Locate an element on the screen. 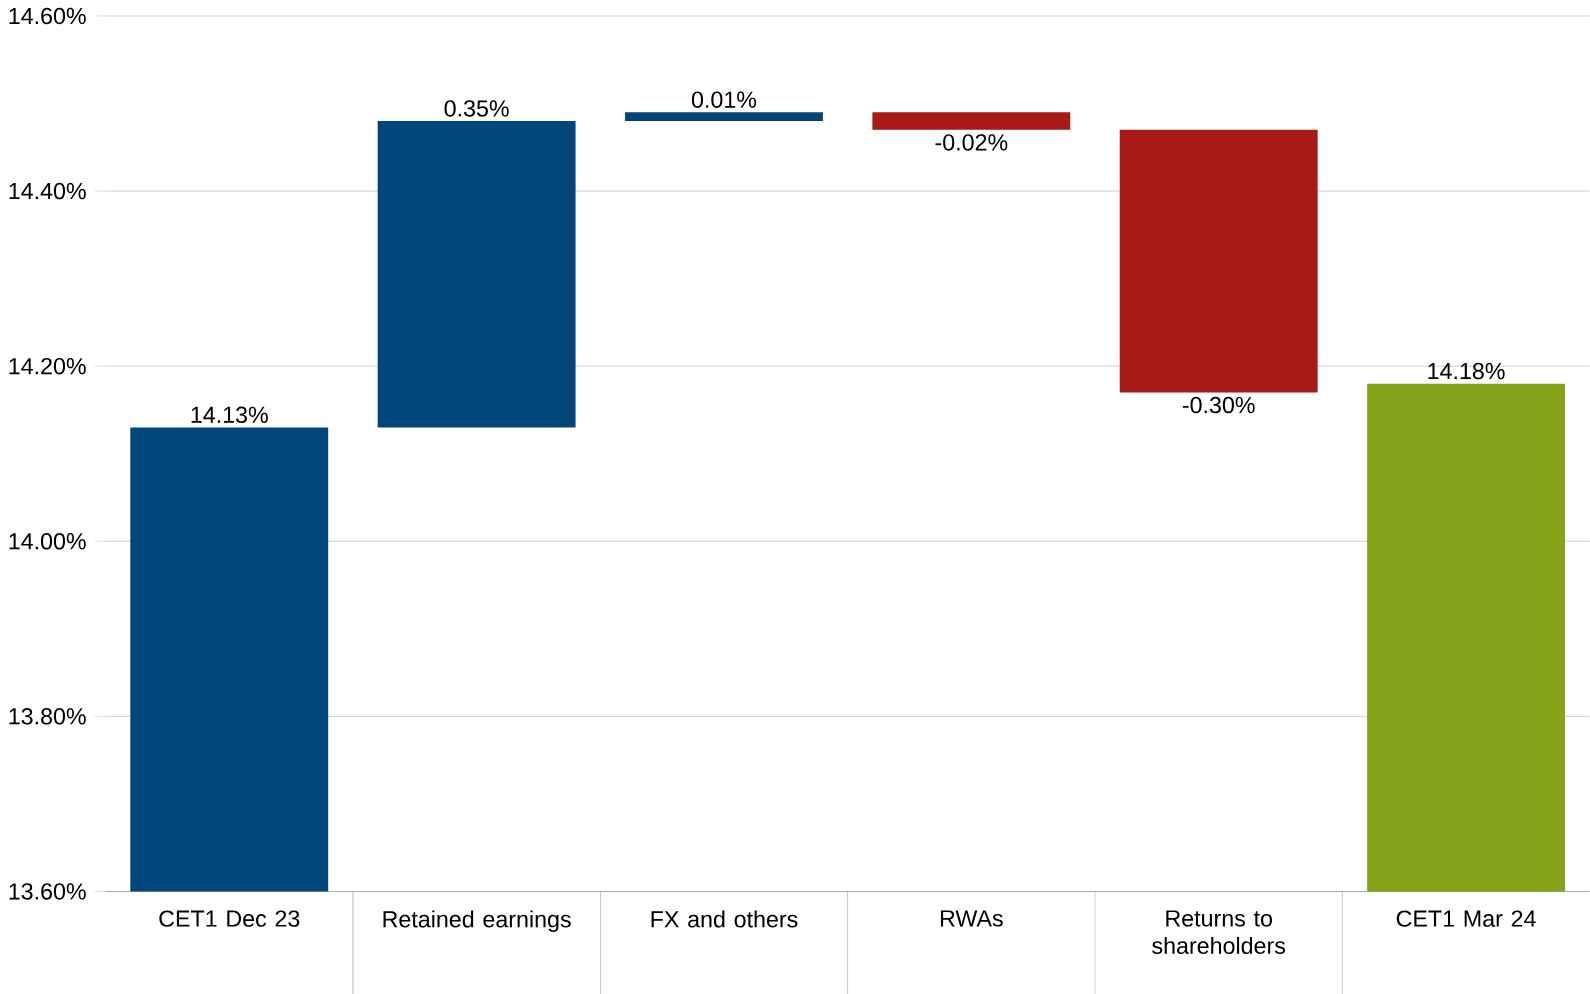 The image size is (1590, 994). x-tick-label: CET1 Dec 23 is located at coordinates (229, 918).